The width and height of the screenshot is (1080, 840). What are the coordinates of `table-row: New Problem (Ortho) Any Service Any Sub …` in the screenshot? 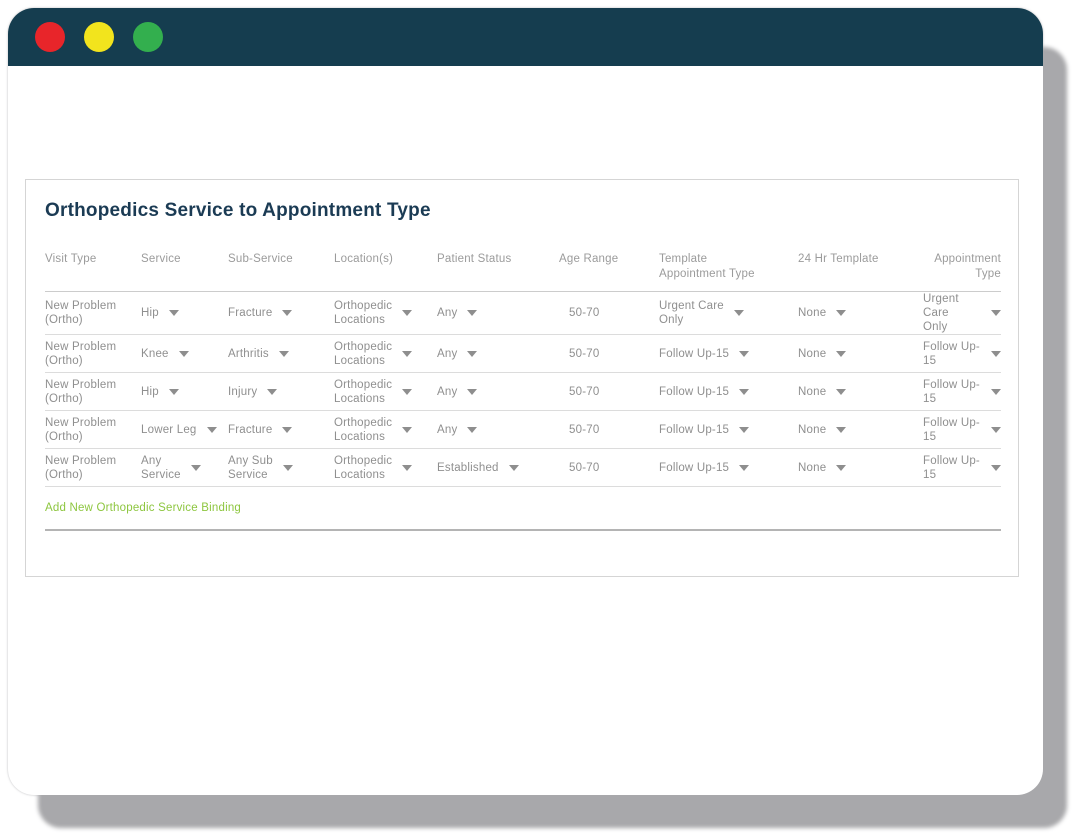 It's located at (523, 468).